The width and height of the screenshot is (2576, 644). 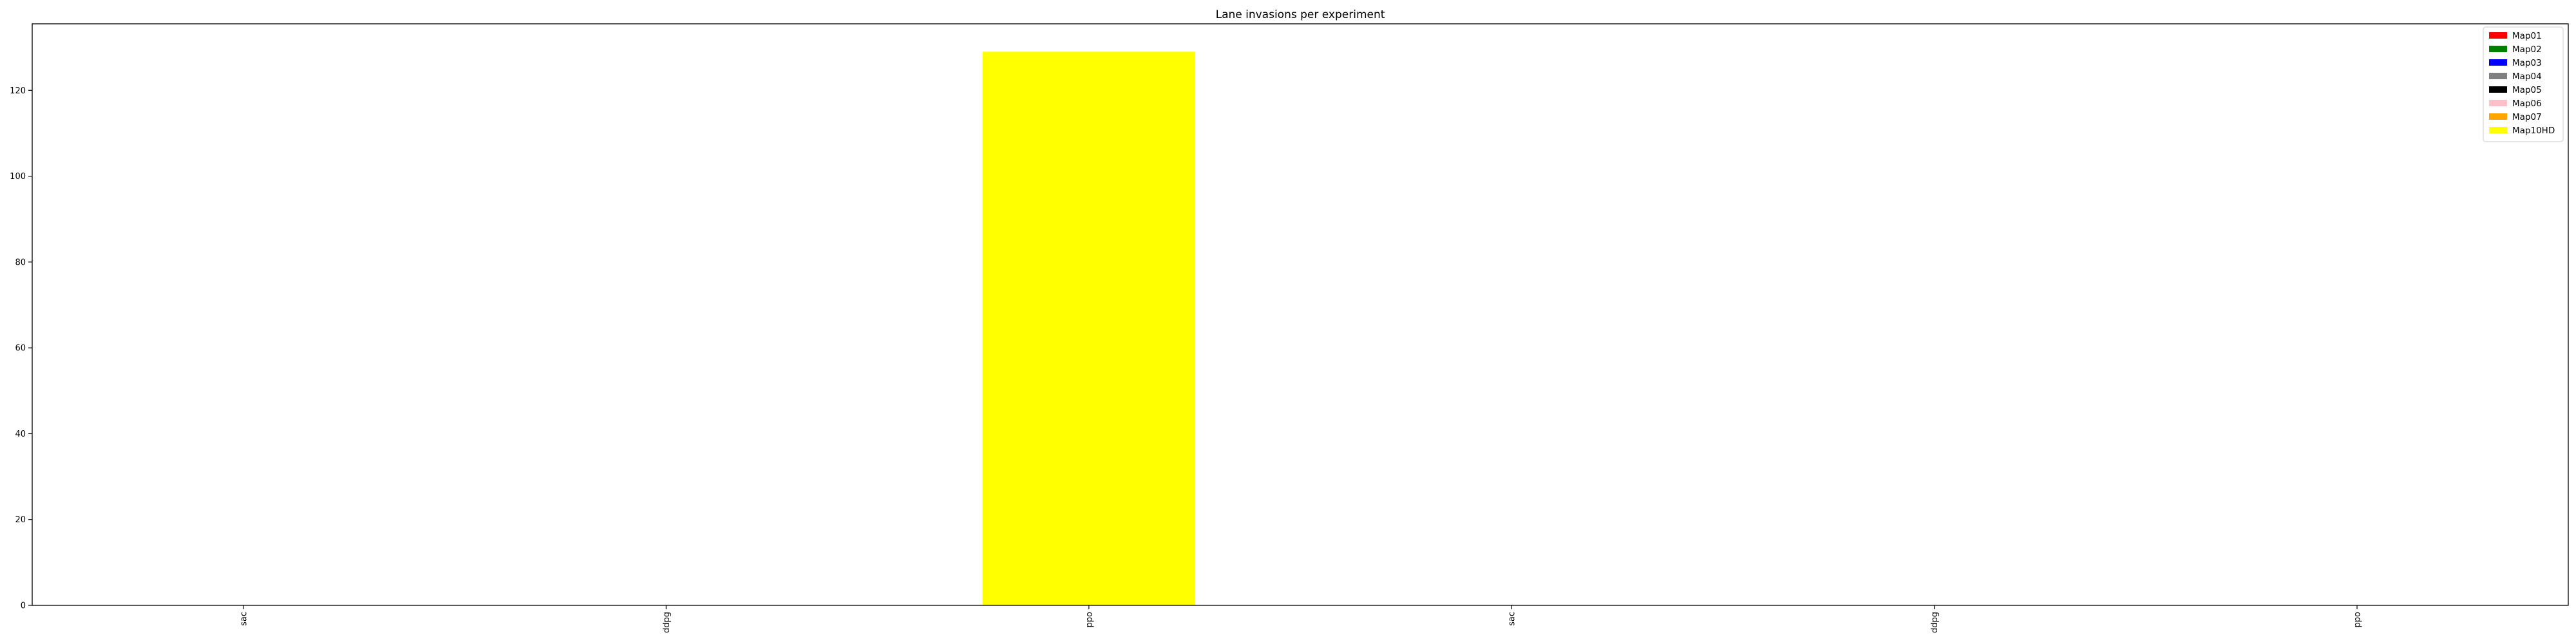 I want to click on y-tick-label: 80, so click(x=20, y=262).